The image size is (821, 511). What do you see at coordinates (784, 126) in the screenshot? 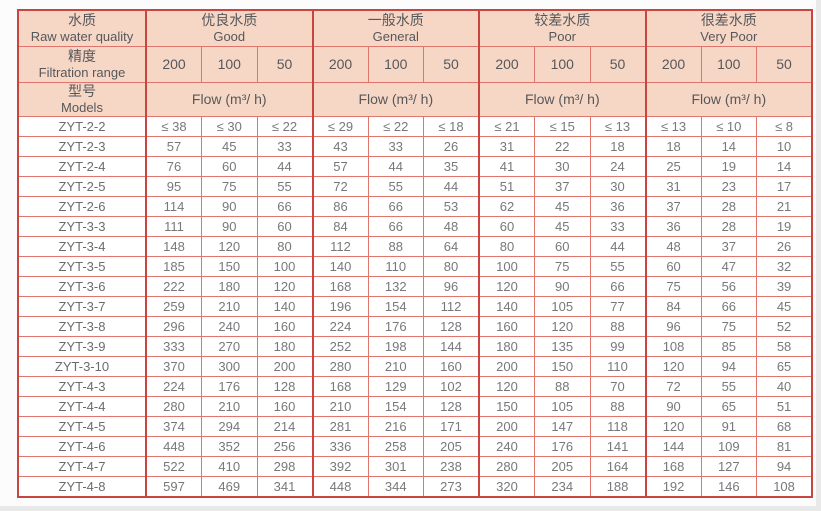
I see `flow-value-cell: ≤ 8` at bounding box center [784, 126].